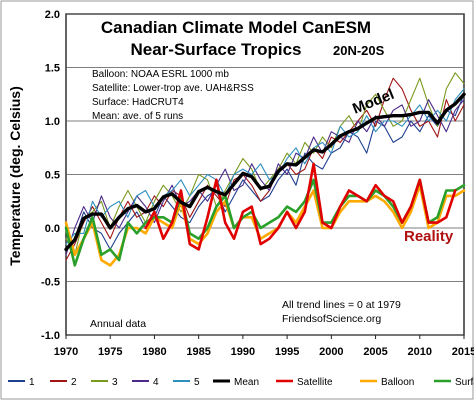 Image resolution: width=474 pixels, height=400 pixels. Describe the element at coordinates (32, 382) in the screenshot. I see `legend-label-1: 1` at that location.